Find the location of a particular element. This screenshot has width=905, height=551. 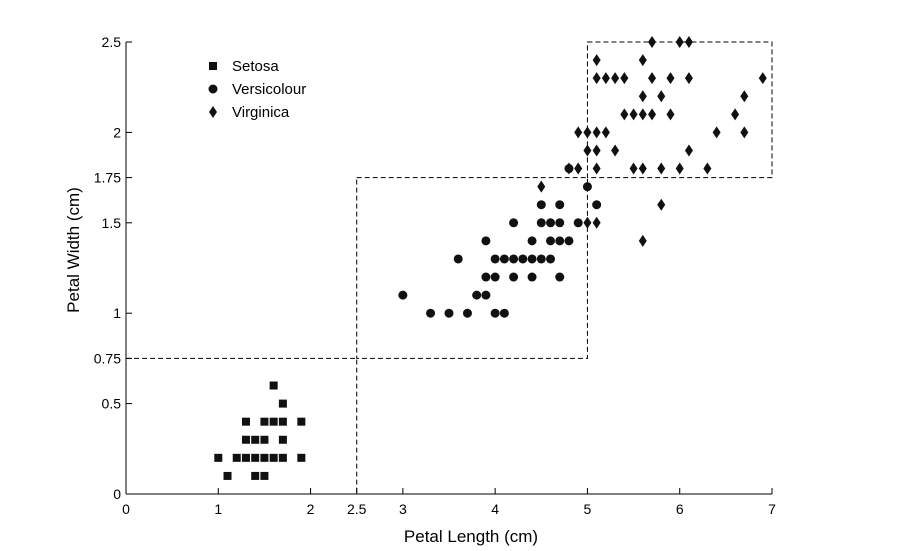

y-tick-label: 1 is located at coordinates (117, 313).